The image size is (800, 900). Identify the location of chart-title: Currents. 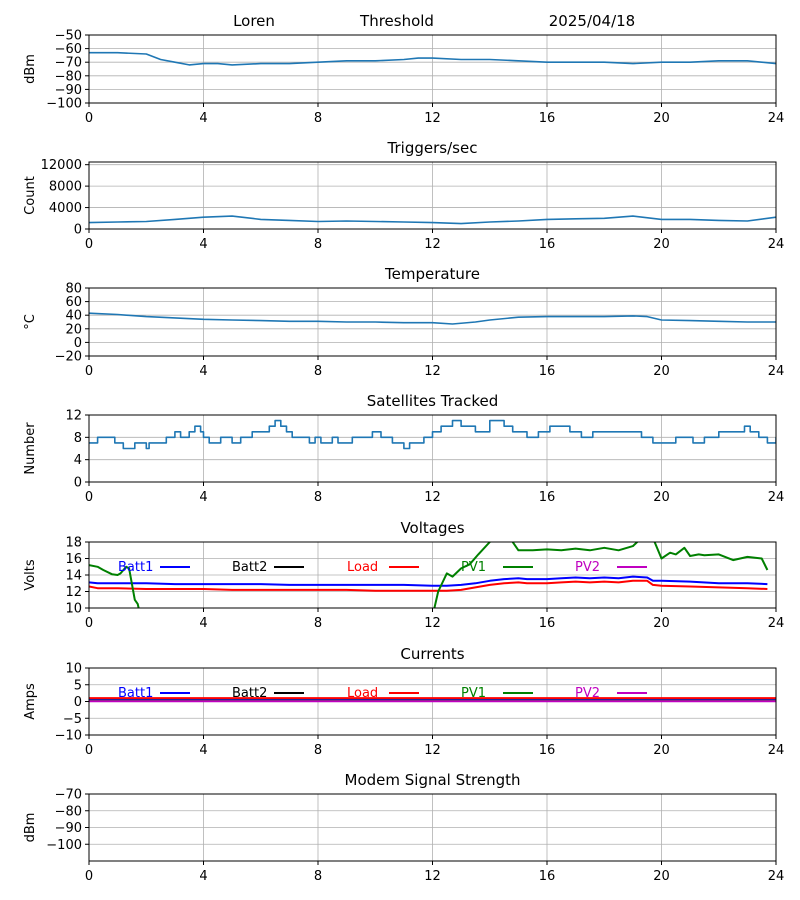
(432, 654).